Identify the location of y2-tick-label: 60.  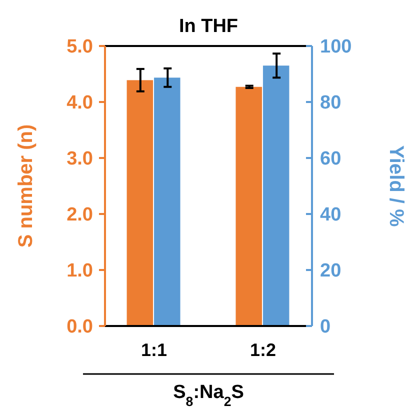
(331, 159).